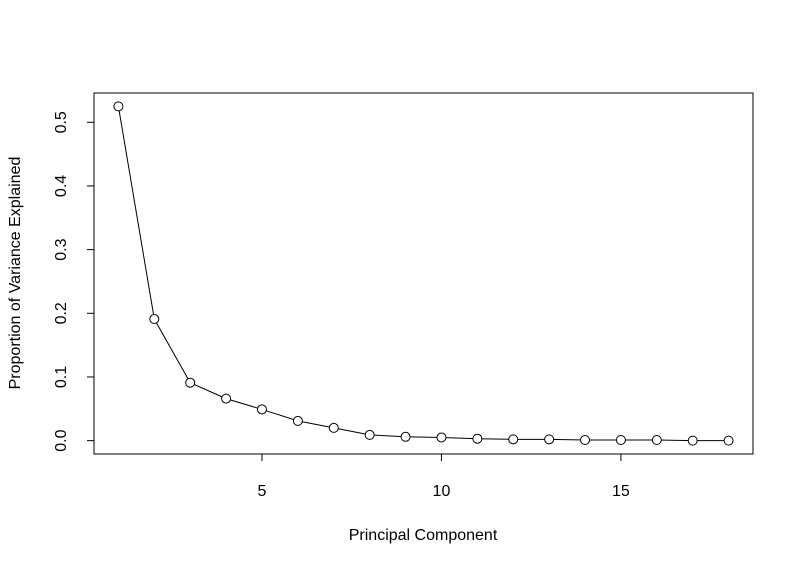  I want to click on x-tick-label: 5, so click(262, 491).